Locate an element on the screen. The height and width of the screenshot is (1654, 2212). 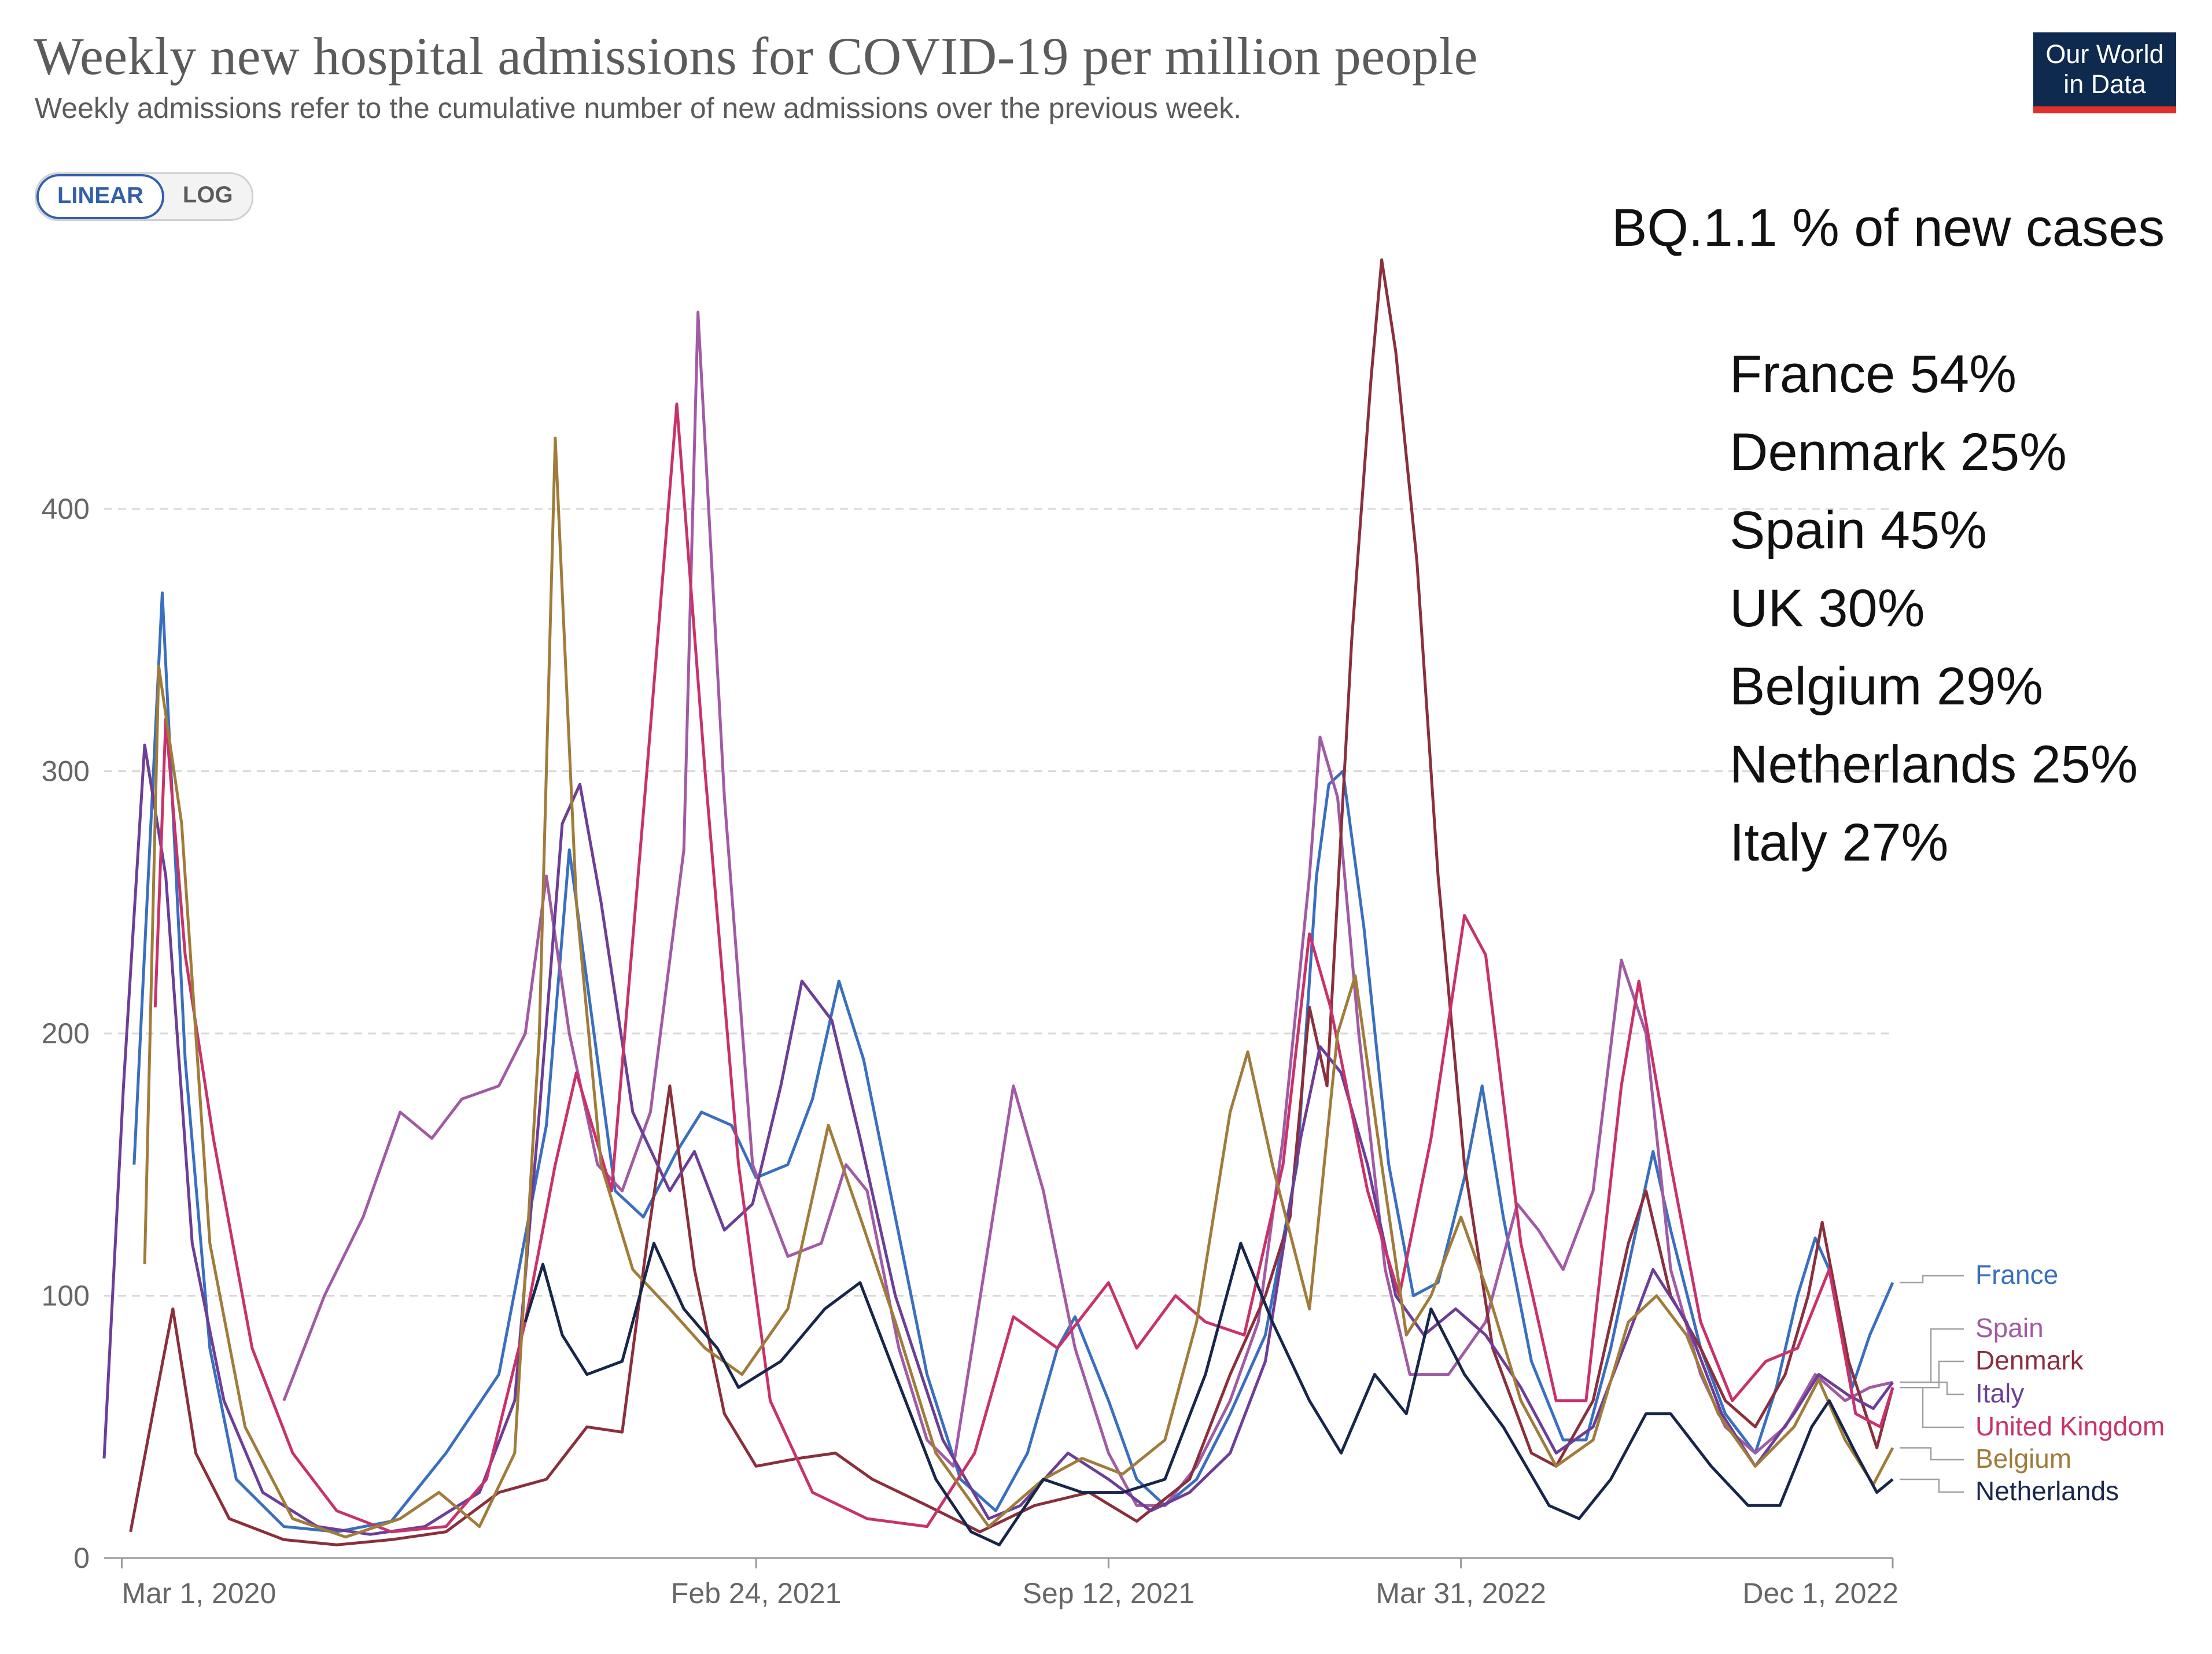
owid-logo: Our World in Data is located at coordinates (2105, 73).